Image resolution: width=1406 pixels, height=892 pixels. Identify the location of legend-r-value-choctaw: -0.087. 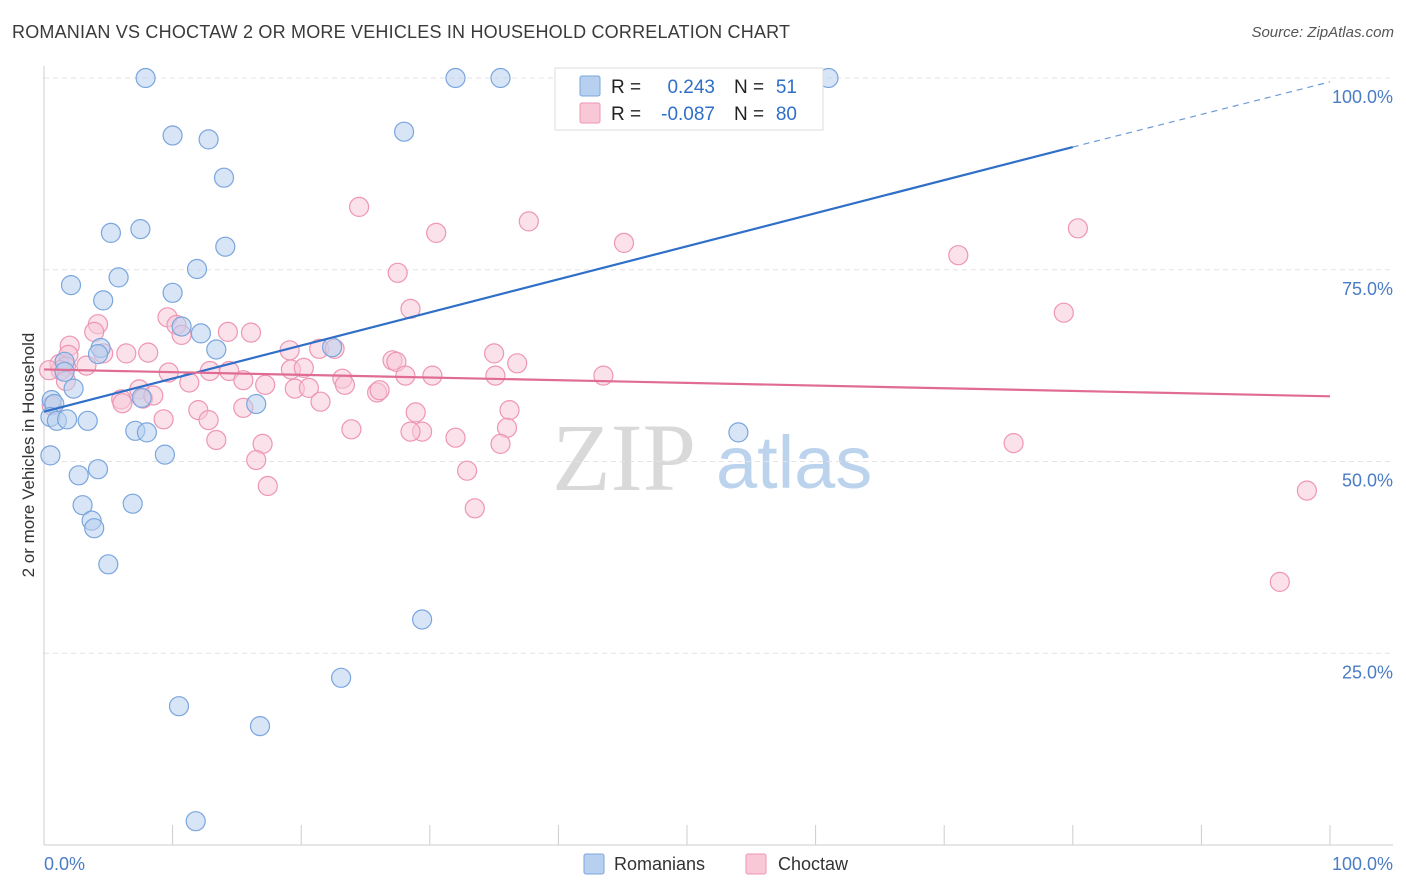
(688, 114).